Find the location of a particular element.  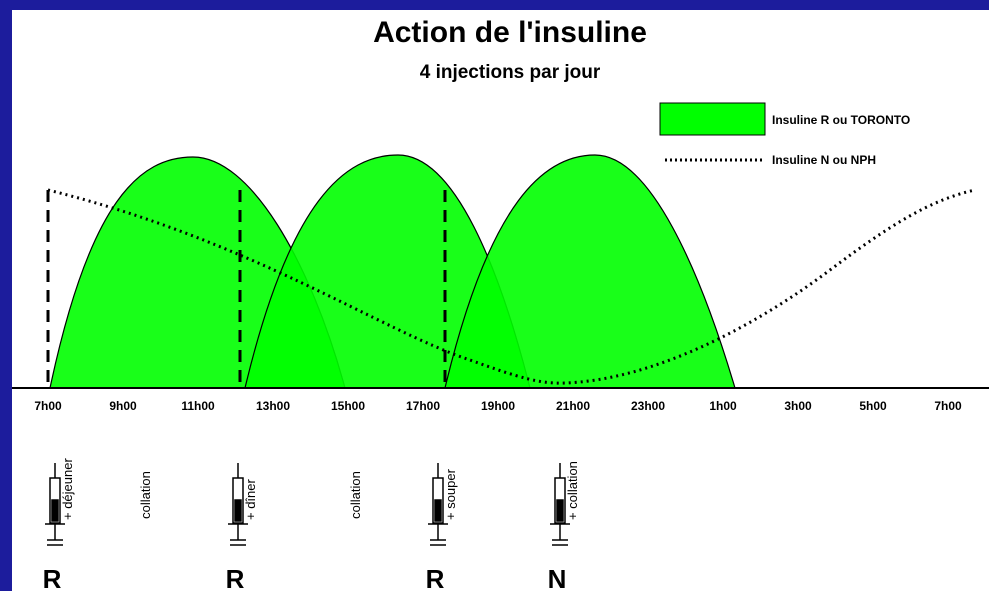

time-label: 19h00 is located at coordinates (498, 406).